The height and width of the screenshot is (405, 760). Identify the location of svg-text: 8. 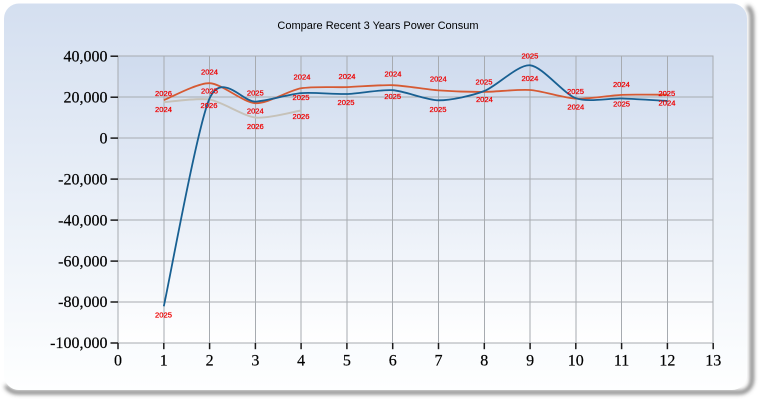
(484, 361).